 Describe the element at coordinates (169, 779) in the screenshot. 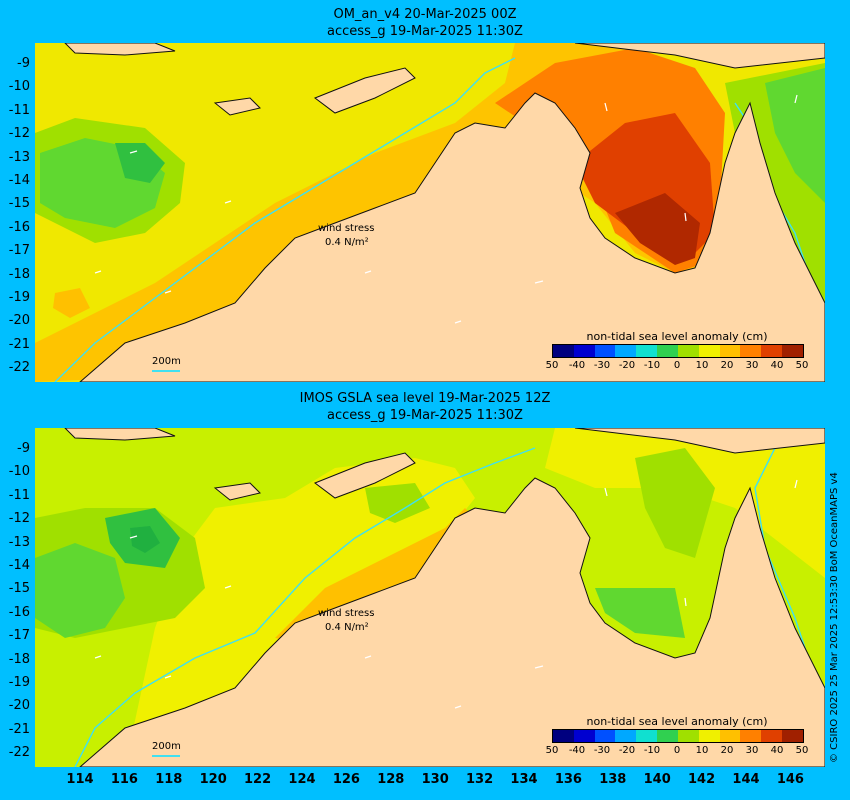

I see `longitude-tick-label: 118` at that location.